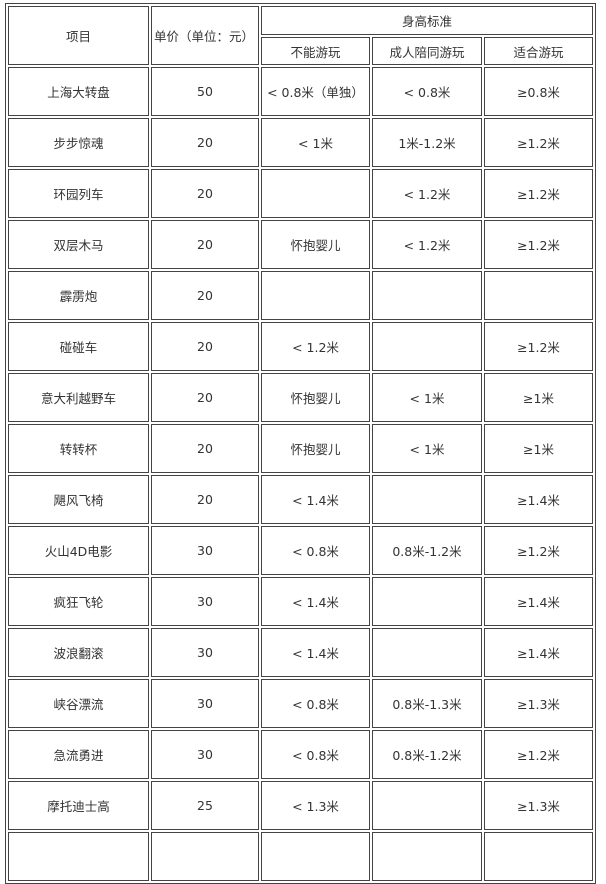  Describe the element at coordinates (427, 20) in the screenshot. I see `header-height-standard: 身高标准` at that location.